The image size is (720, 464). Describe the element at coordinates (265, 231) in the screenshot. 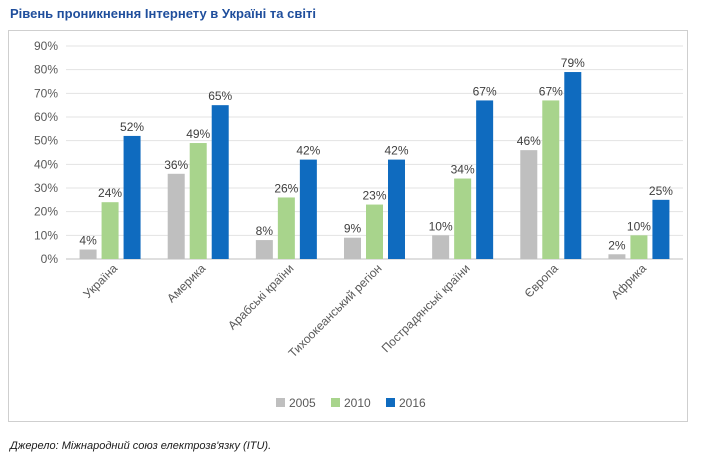

I see `data-label: 8%` at that location.